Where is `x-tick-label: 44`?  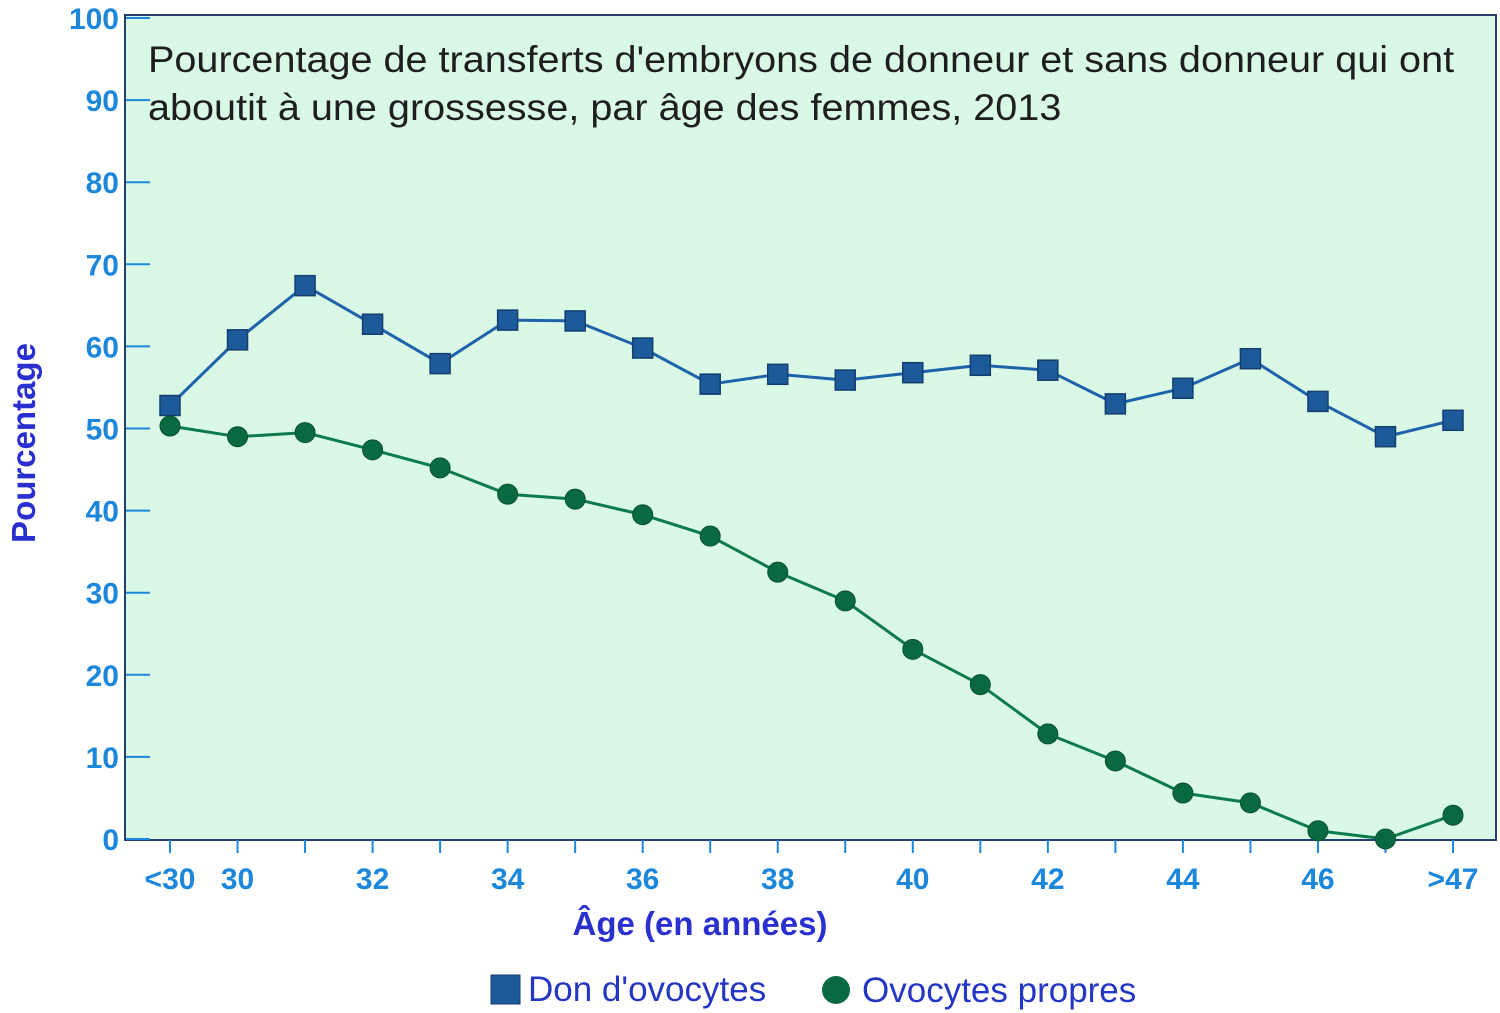
x-tick-label: 44 is located at coordinates (1183, 879).